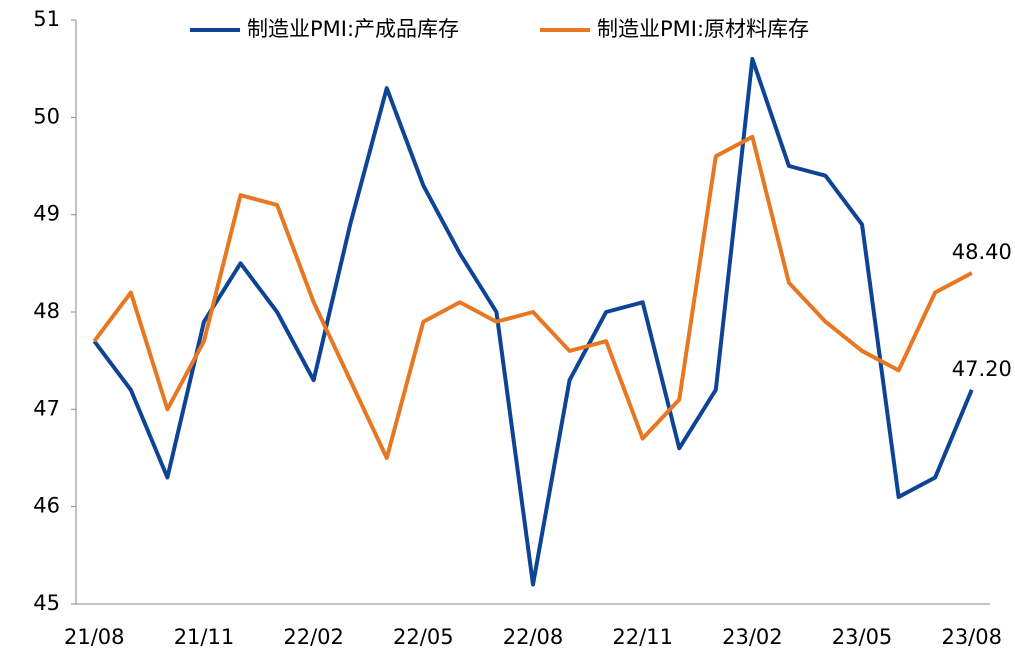 This screenshot has height=653, width=1015. What do you see at coordinates (46, 603) in the screenshot?
I see `y-tick-label: 45` at bounding box center [46, 603].